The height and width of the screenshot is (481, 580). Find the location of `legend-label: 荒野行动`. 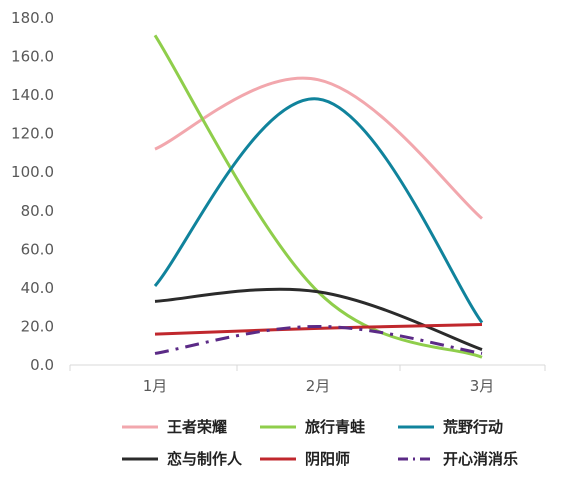

legend-label: 荒野行动 is located at coordinates (473, 427).